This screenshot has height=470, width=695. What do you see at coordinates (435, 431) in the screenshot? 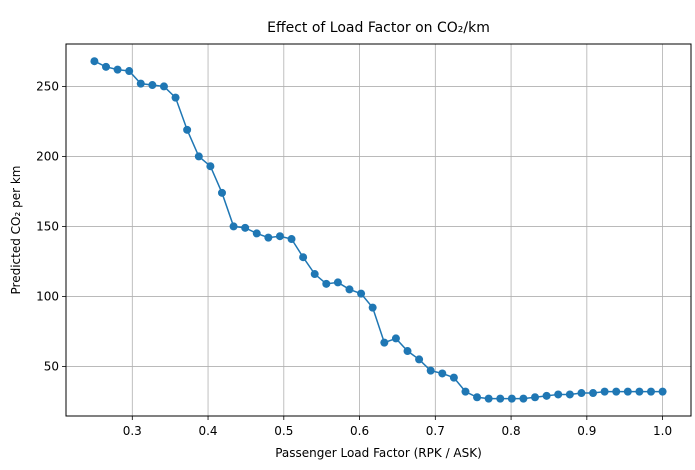
I see `x-tick-label: 0.7` at bounding box center [435, 431].